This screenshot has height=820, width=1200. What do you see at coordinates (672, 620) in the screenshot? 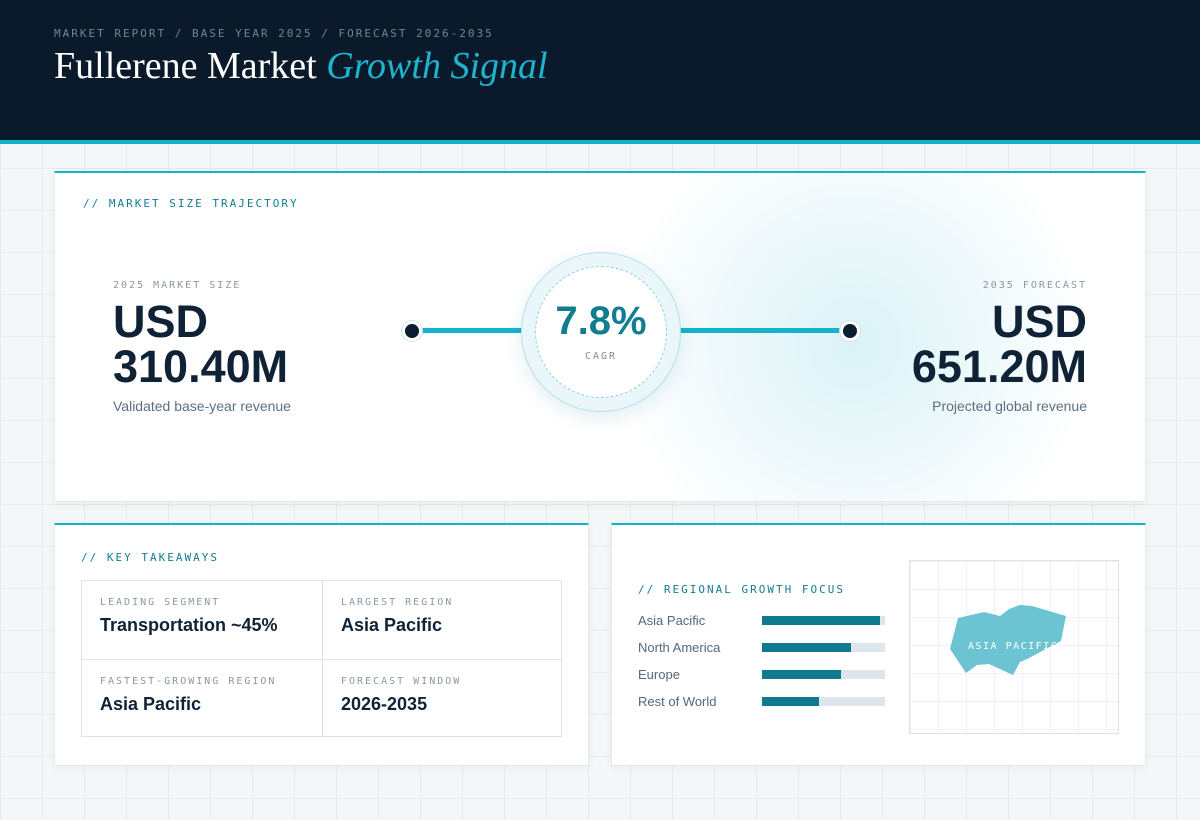
I see `bar-category-label: Asia Pacific` at bounding box center [672, 620].